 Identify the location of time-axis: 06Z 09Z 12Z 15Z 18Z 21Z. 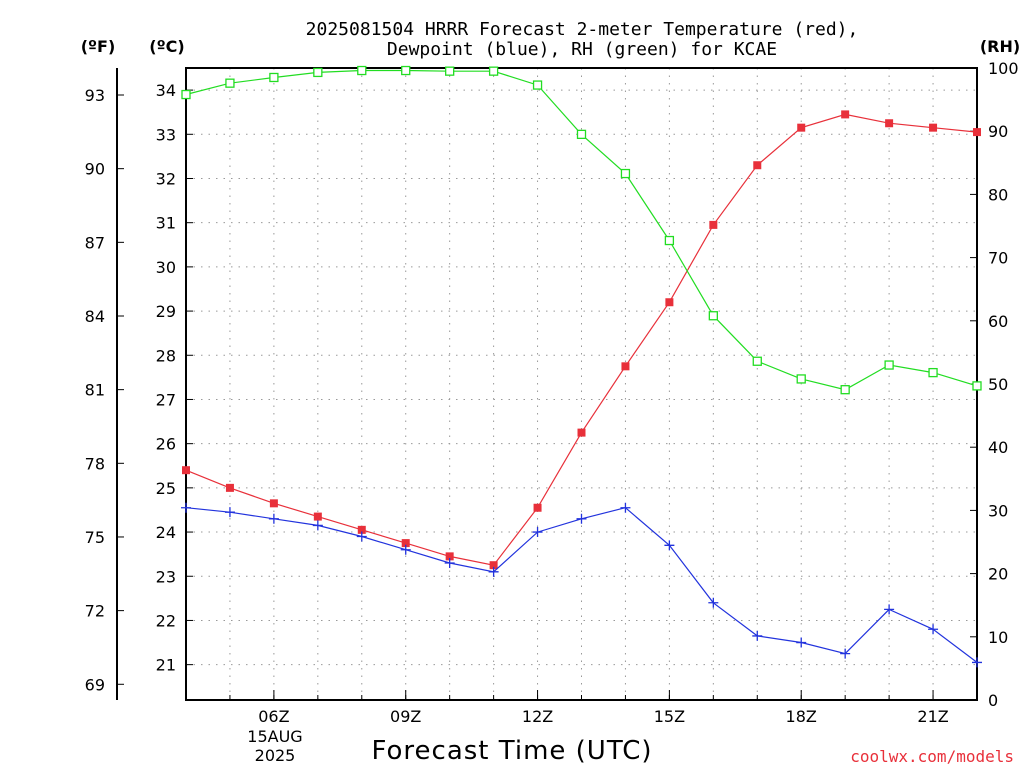
(581, 708).